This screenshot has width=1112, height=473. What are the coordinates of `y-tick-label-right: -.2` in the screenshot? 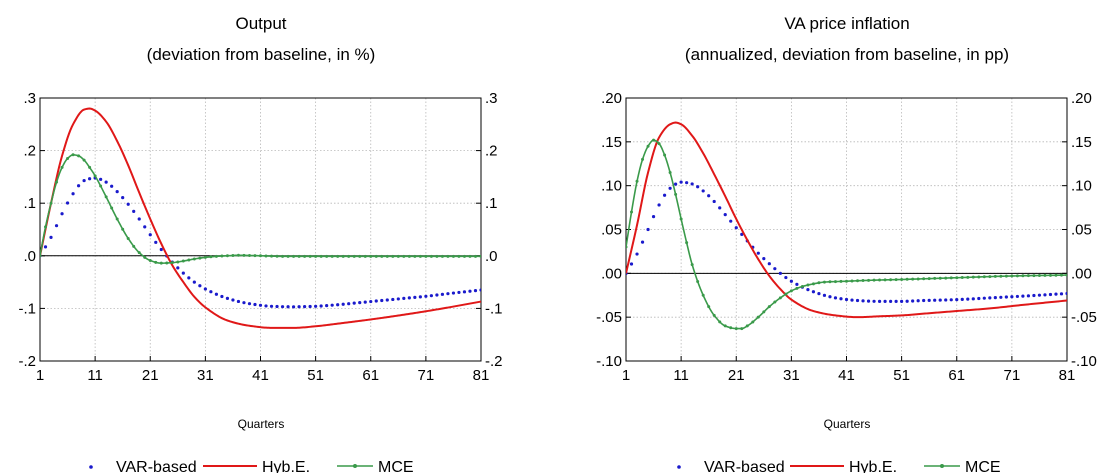 It's located at (494, 361).